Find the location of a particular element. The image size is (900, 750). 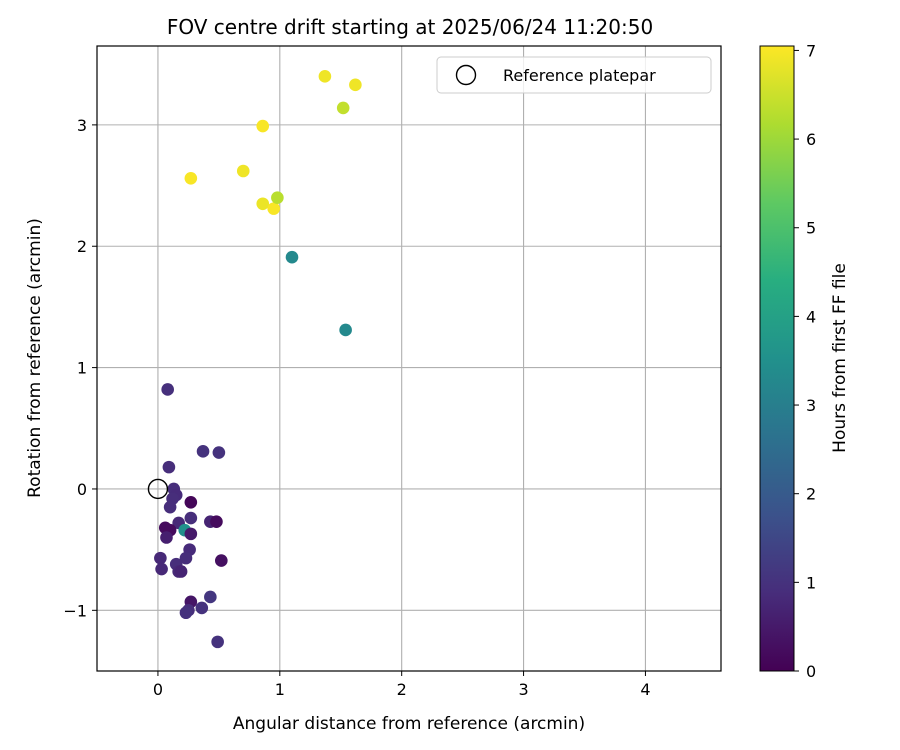

x-axis-ticks: 0 1 2 3 4 is located at coordinates (402, 685).